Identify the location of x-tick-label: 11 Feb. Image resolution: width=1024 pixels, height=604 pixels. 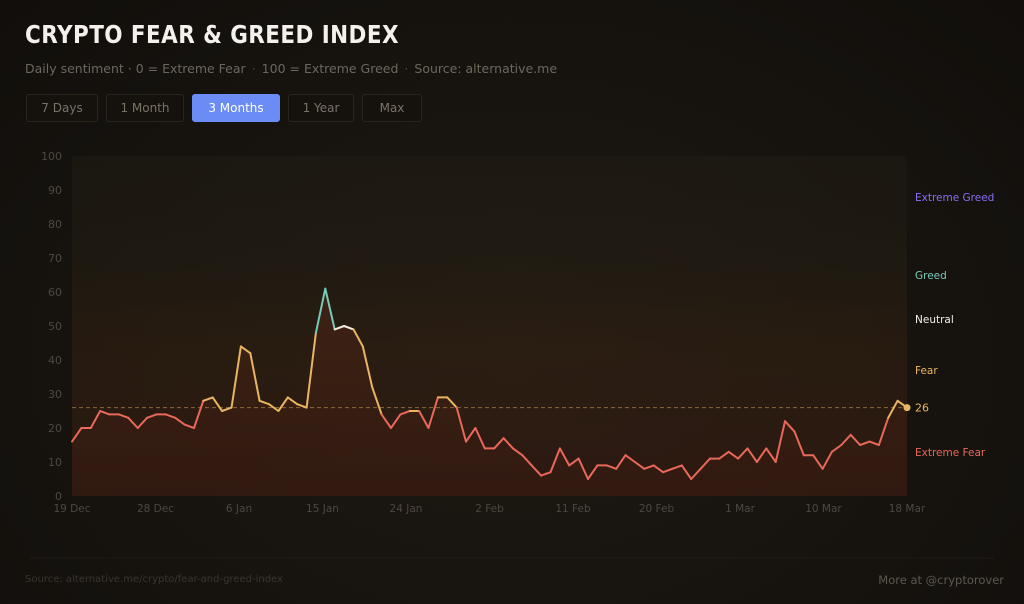
(573, 509).